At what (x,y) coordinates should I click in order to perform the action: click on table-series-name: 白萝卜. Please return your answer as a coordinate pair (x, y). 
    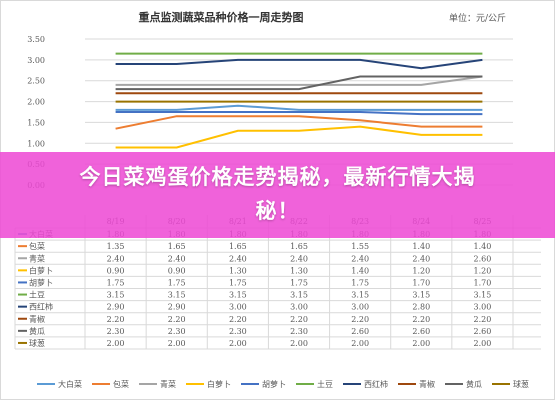
    Looking at the image, I should click on (41, 270).